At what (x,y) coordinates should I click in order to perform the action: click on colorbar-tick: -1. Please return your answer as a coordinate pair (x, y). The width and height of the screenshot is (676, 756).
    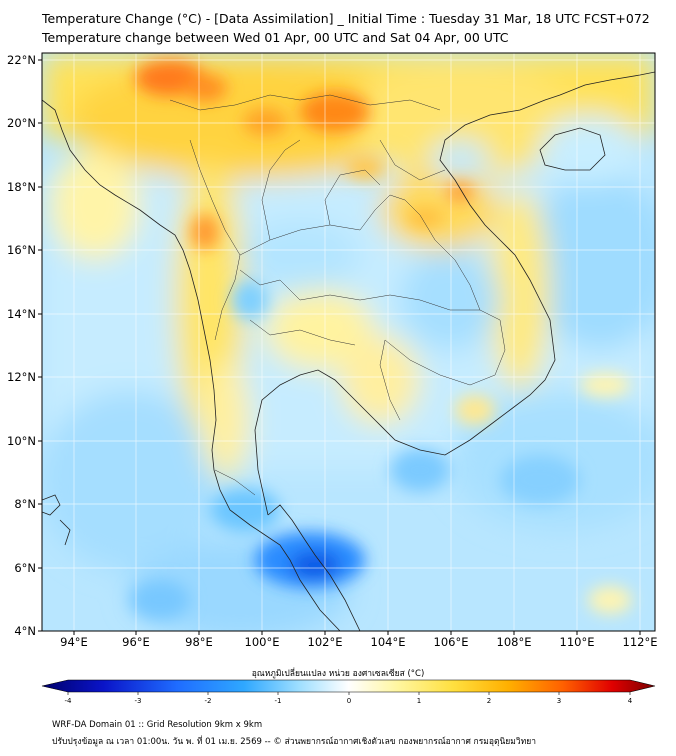
    Looking at the image, I should click on (278, 701).